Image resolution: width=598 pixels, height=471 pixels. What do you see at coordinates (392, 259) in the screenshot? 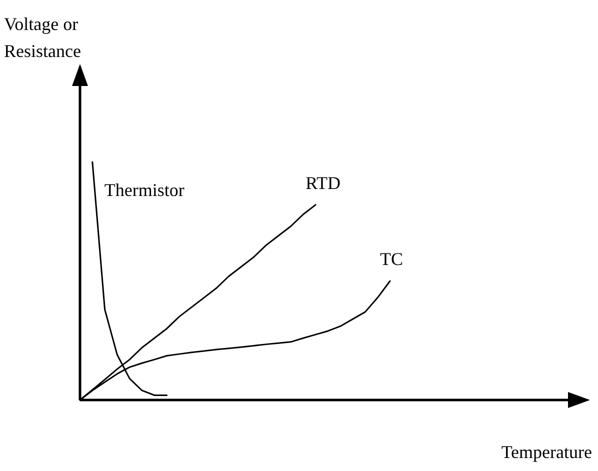
I see `series-label: TC` at bounding box center [392, 259].